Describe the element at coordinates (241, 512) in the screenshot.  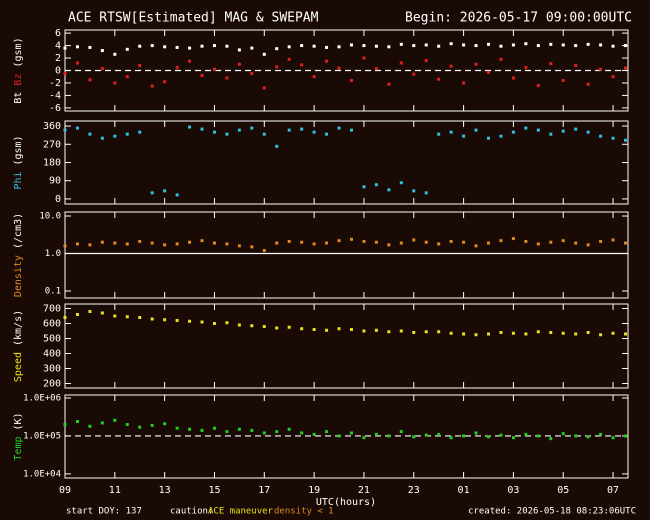
I see `caution-maneuver: ACE maneuver` at that location.